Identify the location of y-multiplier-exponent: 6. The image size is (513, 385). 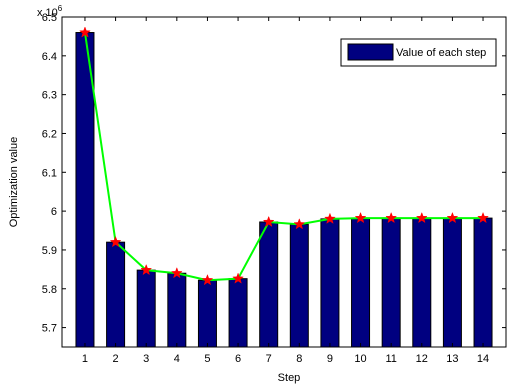
(60, 8).